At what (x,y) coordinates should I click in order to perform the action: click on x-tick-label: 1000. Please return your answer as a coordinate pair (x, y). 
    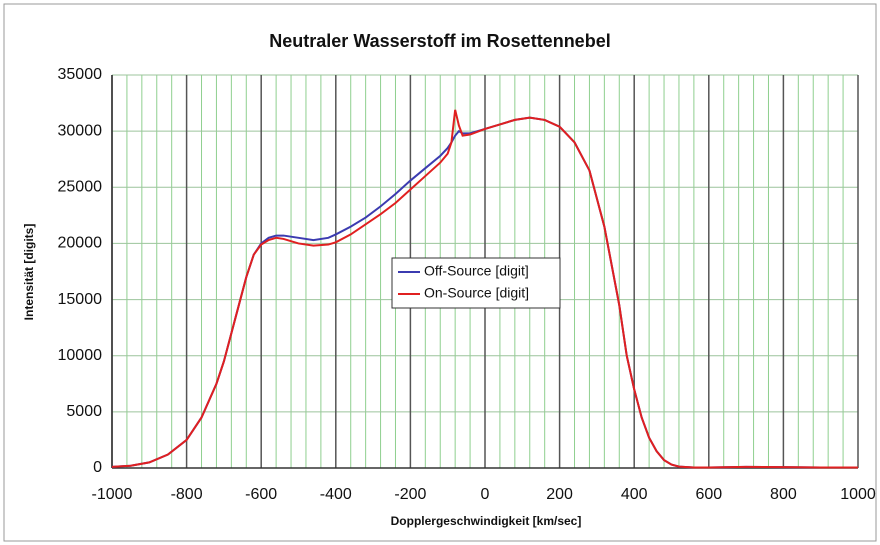
    Looking at the image, I should click on (858, 494).